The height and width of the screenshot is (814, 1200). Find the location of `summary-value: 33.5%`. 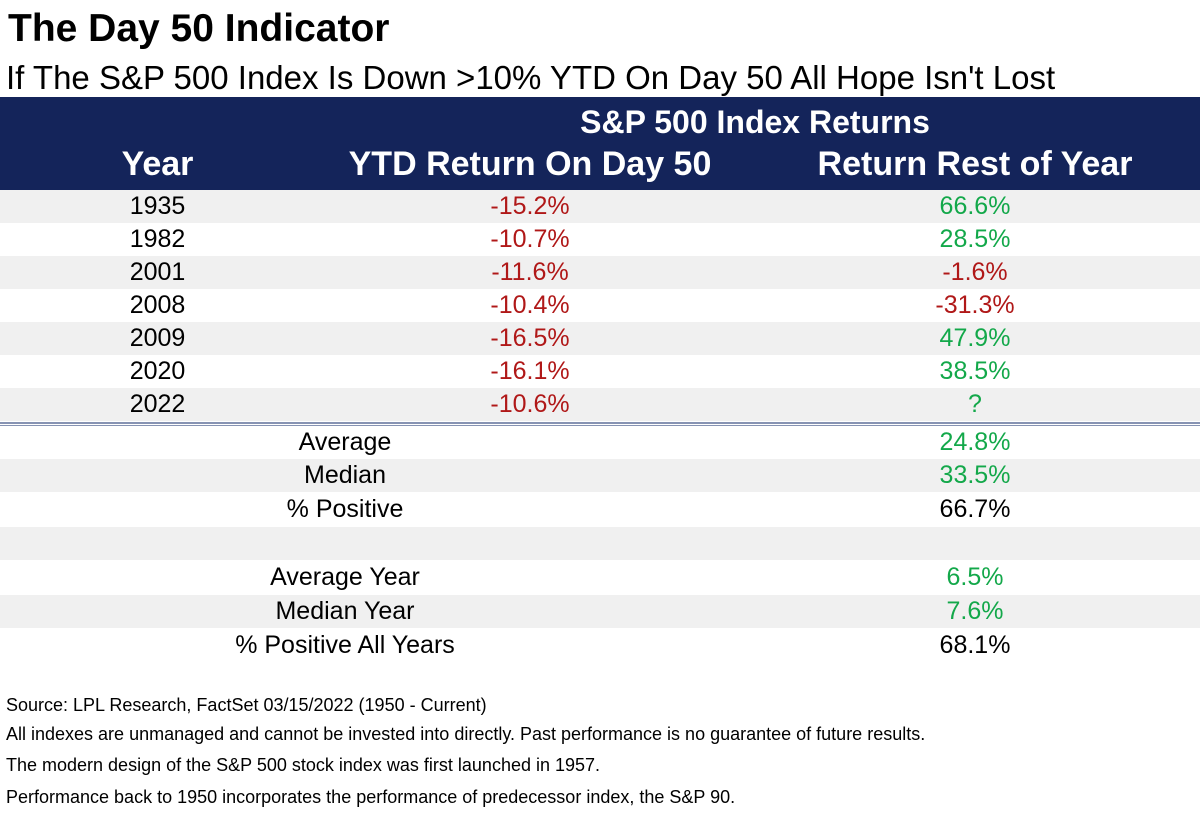

summary-value: 33.5% is located at coordinates (975, 475).